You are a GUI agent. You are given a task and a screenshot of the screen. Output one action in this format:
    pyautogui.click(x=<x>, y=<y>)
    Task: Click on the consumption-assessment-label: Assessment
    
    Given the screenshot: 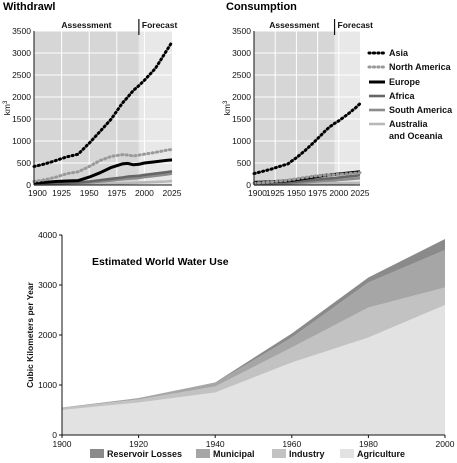 What is the action you would take?
    pyautogui.click(x=294, y=25)
    